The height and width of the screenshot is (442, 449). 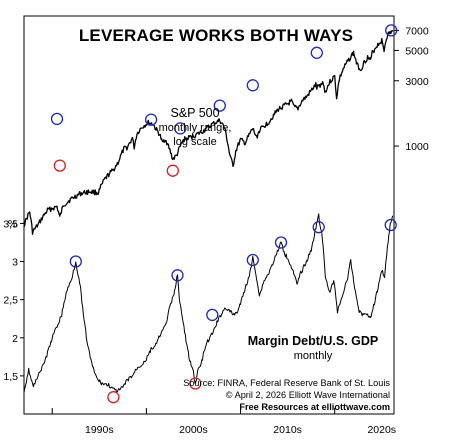 What do you see at coordinates (223, 422) in the screenshot?
I see `x-axis-ticks: 1990s 2000s 2010s 2020s` at bounding box center [223, 422].